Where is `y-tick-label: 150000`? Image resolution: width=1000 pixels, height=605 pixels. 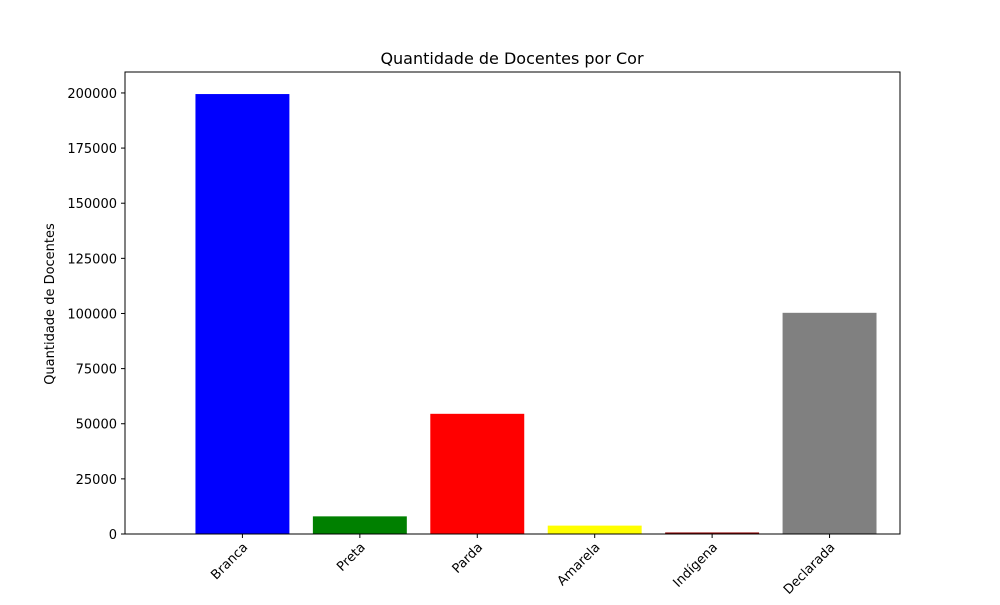 y-tick-label: 150000 is located at coordinates (92, 204).